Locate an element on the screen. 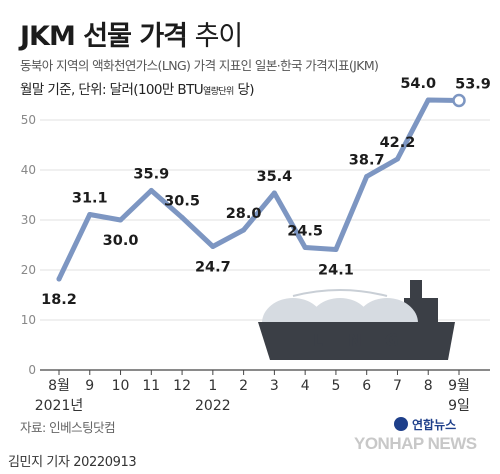  yonhap-logo-icon is located at coordinates (401, 424).